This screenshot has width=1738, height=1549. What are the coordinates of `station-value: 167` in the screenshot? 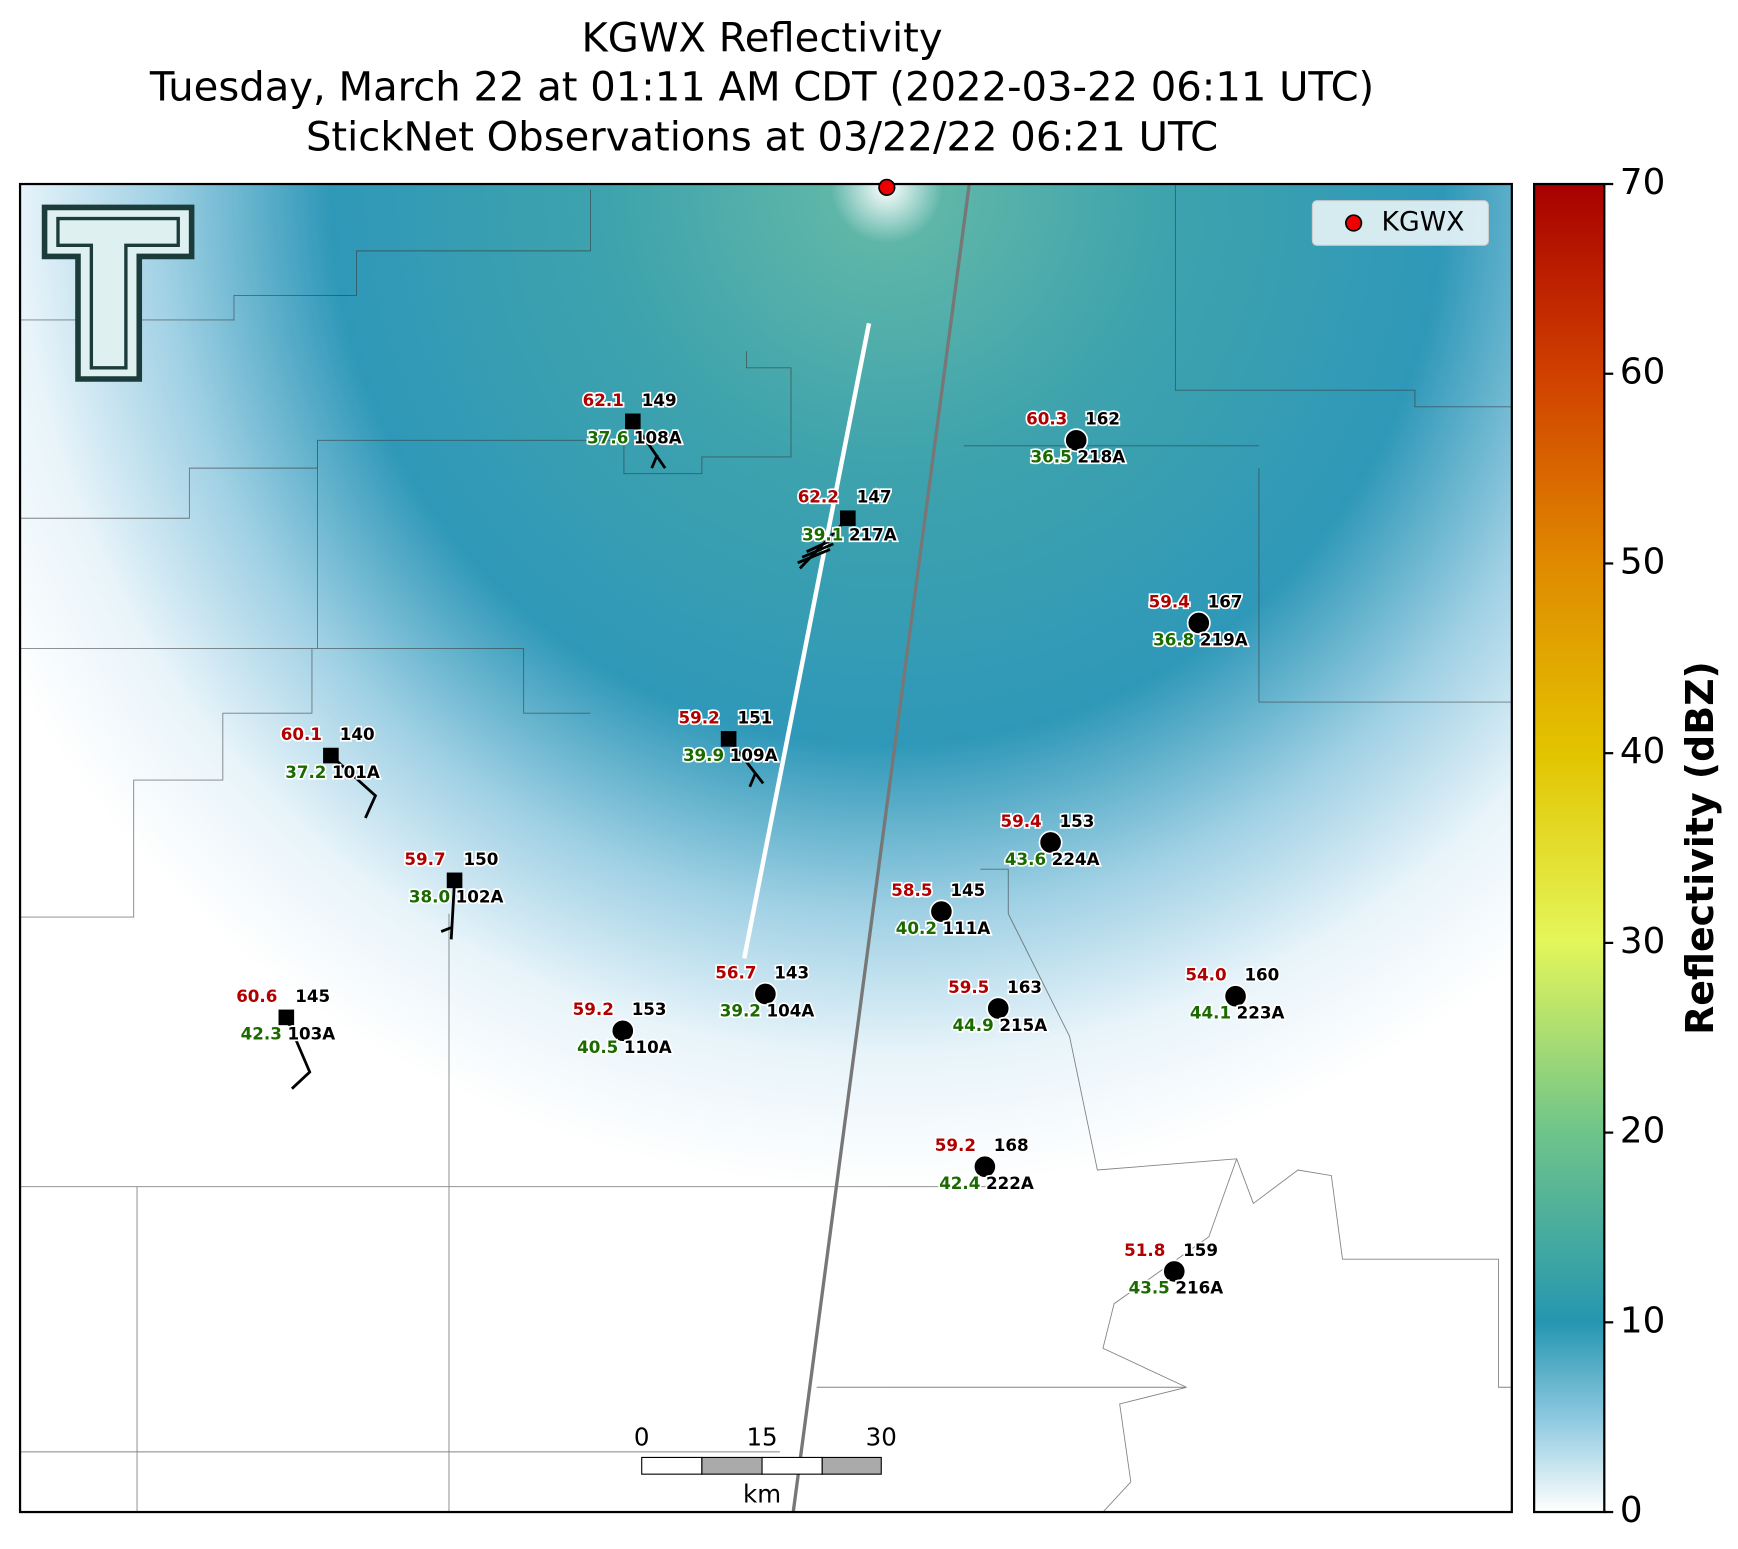 It's located at (1225, 601).